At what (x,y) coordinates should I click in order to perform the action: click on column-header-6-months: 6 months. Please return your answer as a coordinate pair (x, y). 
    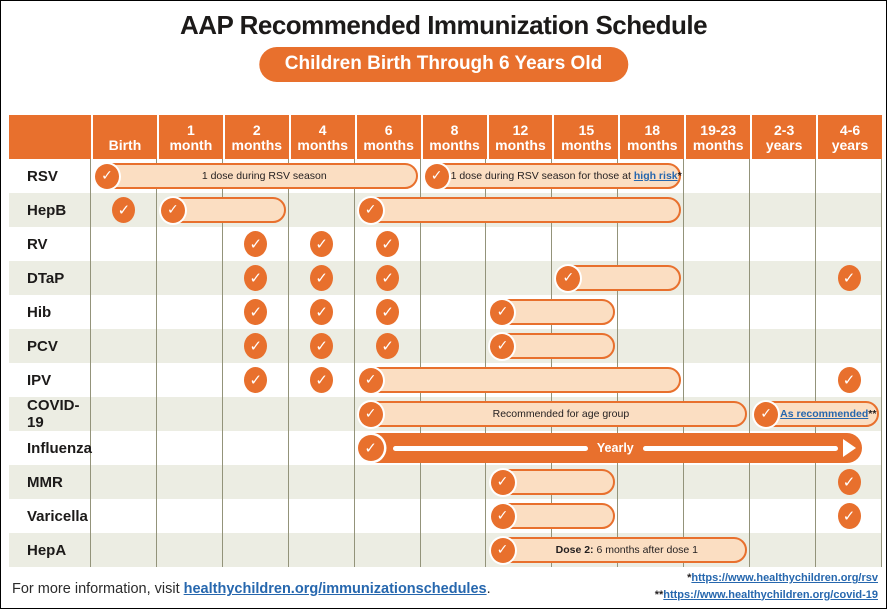
    Looking at the image, I should click on (388, 137).